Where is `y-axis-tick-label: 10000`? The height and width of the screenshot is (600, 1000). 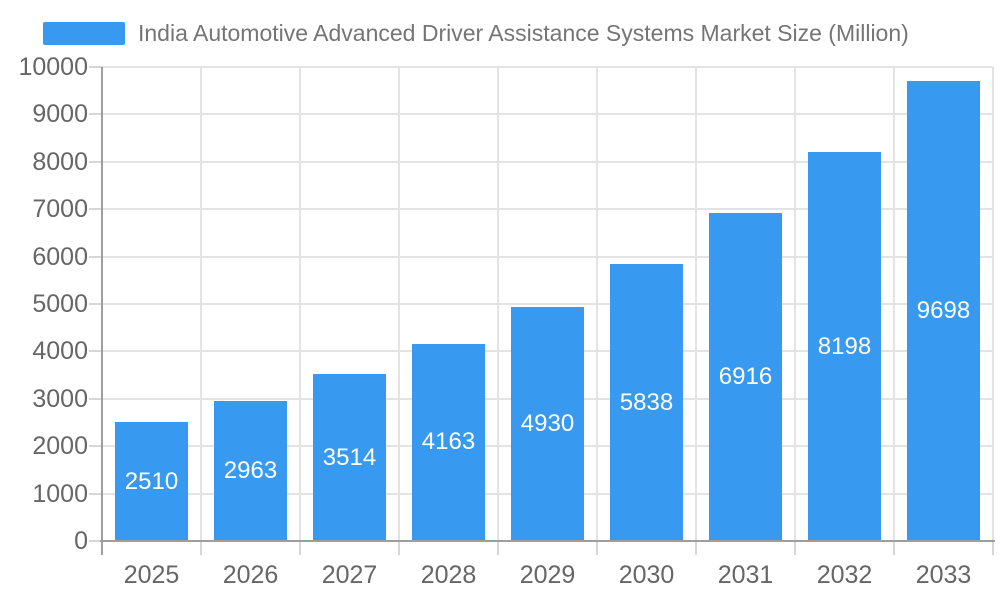
y-axis-tick-label: 10000 is located at coordinates (53, 67).